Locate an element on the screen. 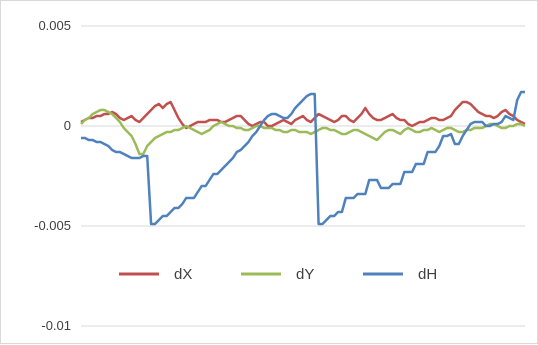 The image size is (538, 345). y-tick-label: -0.01 is located at coordinates (56, 325).